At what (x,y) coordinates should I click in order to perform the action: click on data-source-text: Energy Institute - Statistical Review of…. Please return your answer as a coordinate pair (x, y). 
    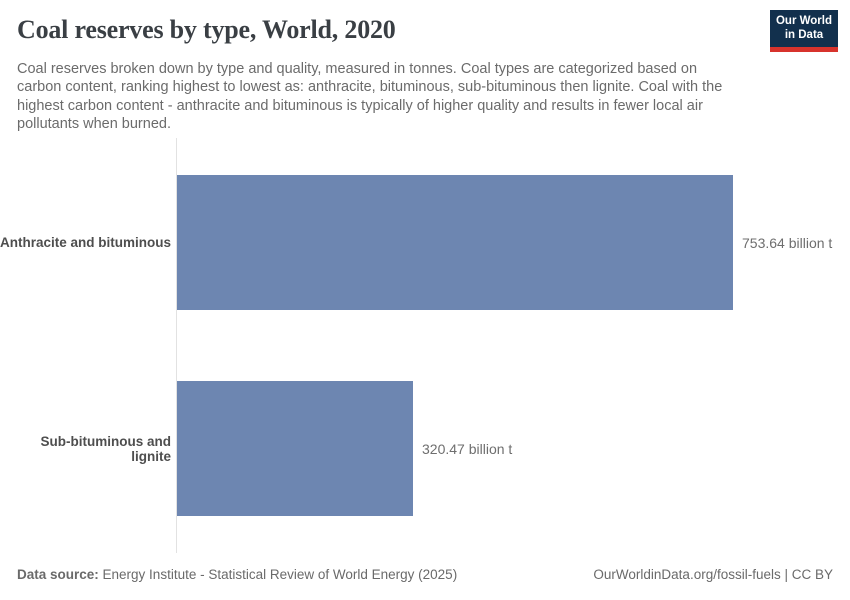
    Looking at the image, I should click on (278, 574).